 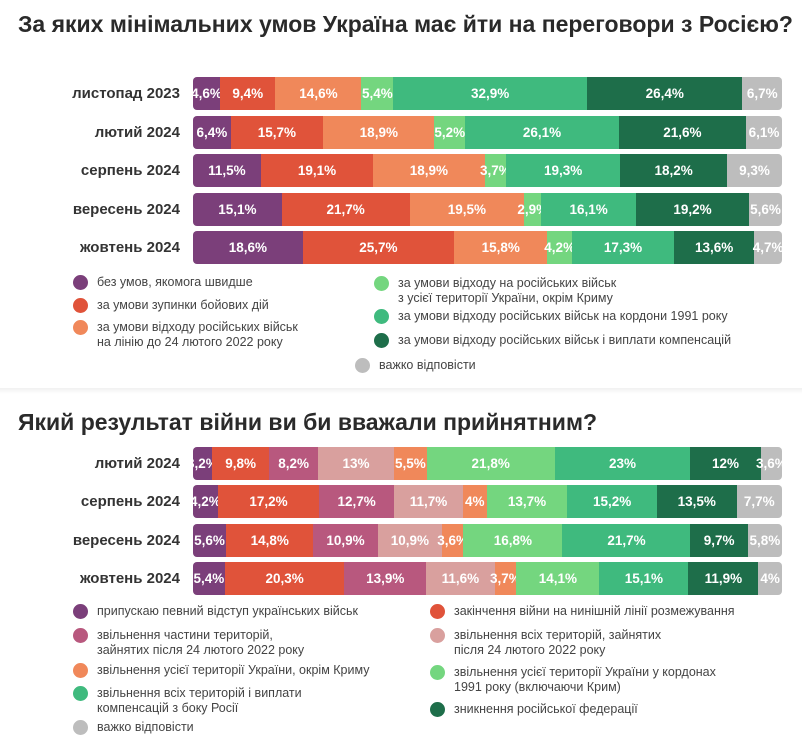 What do you see at coordinates (248, 247) in the screenshot?
I see `bar-segment: 18,6%` at bounding box center [248, 247].